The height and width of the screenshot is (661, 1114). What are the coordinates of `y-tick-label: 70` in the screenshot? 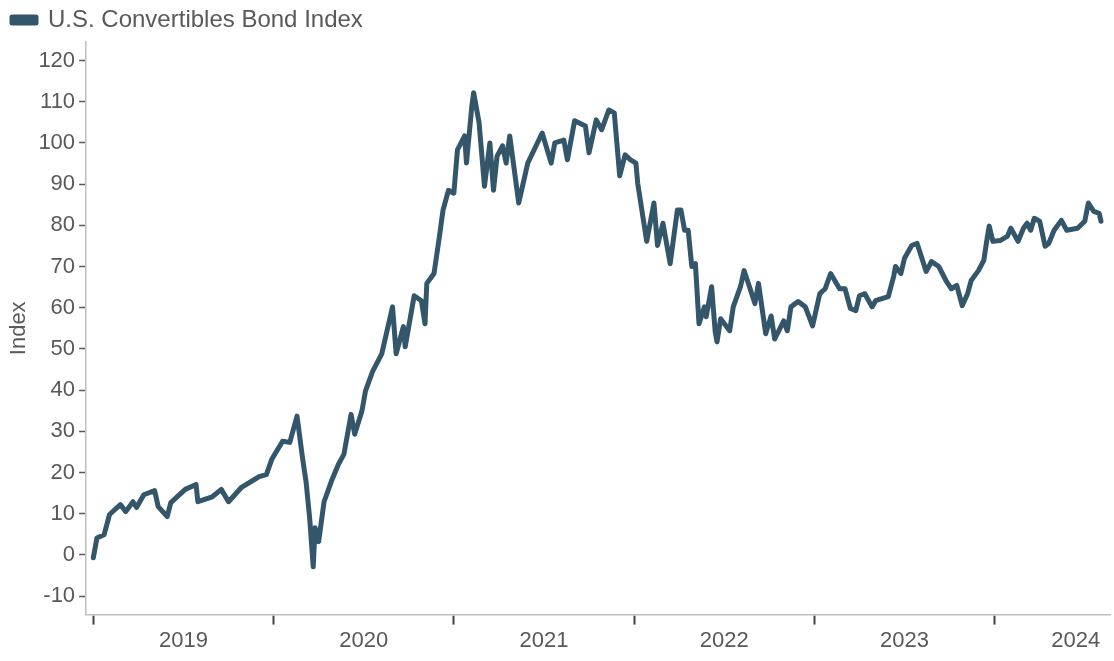 It's located at (63, 265).